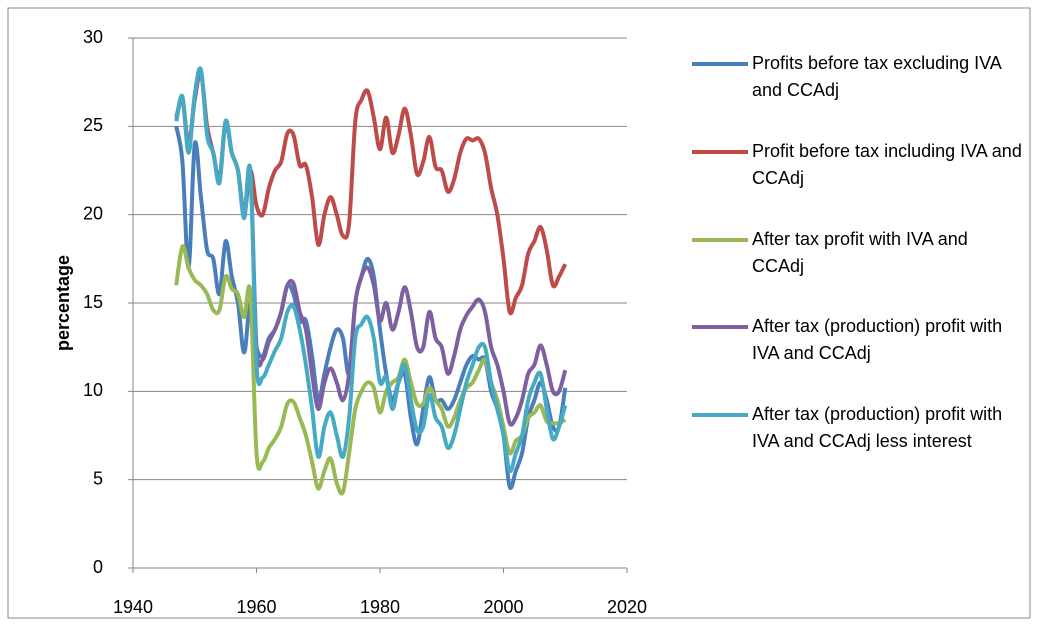  Describe the element at coordinates (256, 607) in the screenshot. I see `x-tick-label: 1960` at that location.